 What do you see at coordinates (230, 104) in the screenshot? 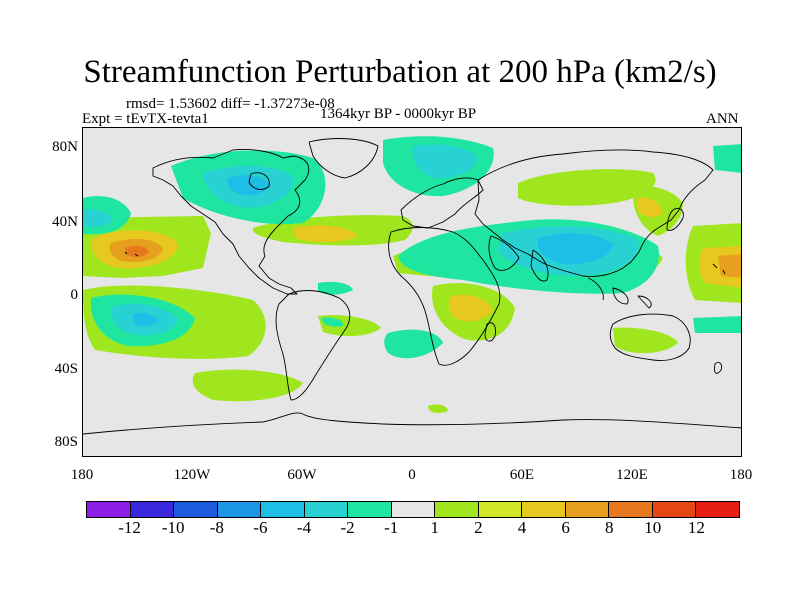
I see `stats-line: rmsd= 1.53602 diff= -1.37273e-08` at bounding box center [230, 104].